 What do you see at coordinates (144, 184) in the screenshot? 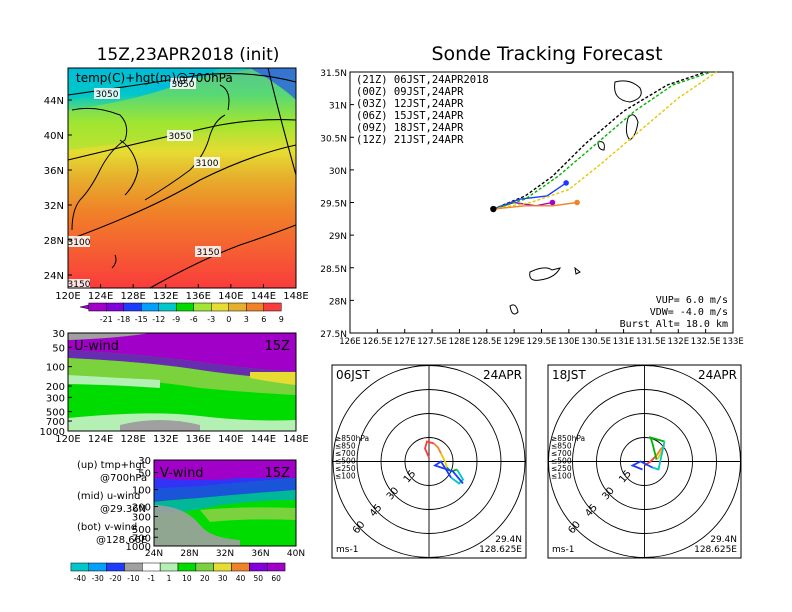
I see `contour-label-group: 3050 3050 3050 3100 3100 3150 3150` at bounding box center [144, 184].